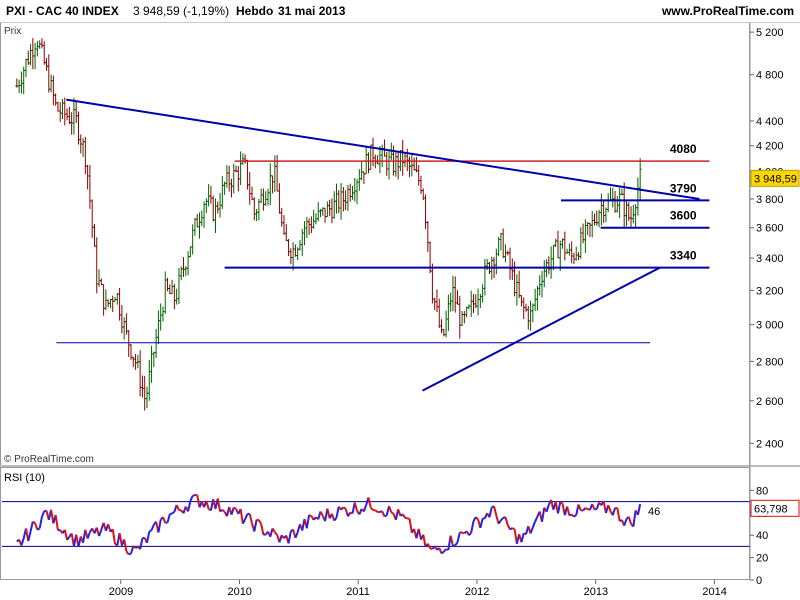  What do you see at coordinates (770, 33) in the screenshot?
I see `y-tick-label: 5 200` at bounding box center [770, 33].